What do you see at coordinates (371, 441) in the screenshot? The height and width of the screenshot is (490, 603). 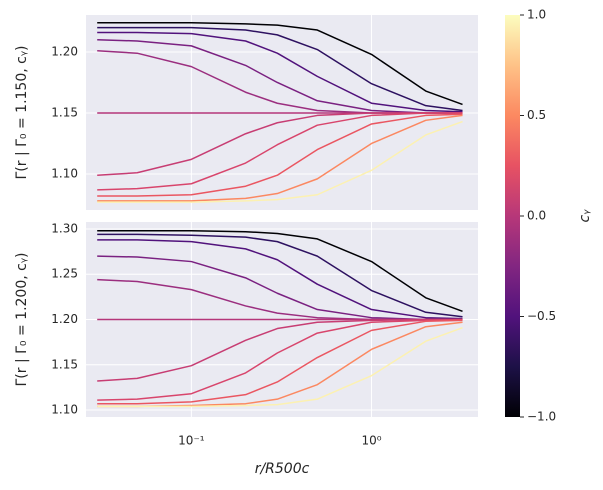 I see `x-tick-label: 10⁰` at bounding box center [371, 441].